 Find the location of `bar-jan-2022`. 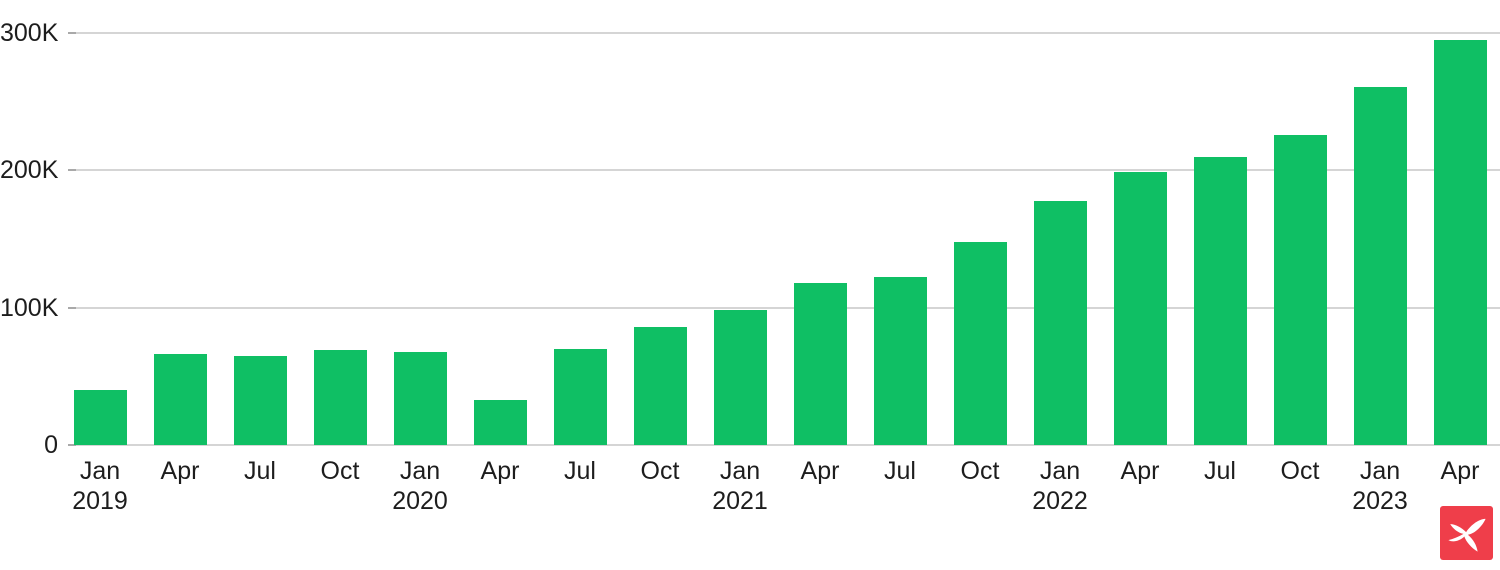

bar-jan-2022 is located at coordinates (1060, 322).